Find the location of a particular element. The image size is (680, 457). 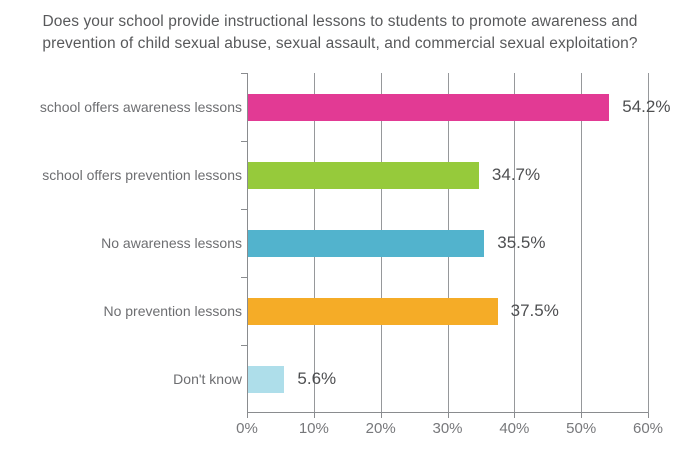

y-axis-line is located at coordinates (247, 243).